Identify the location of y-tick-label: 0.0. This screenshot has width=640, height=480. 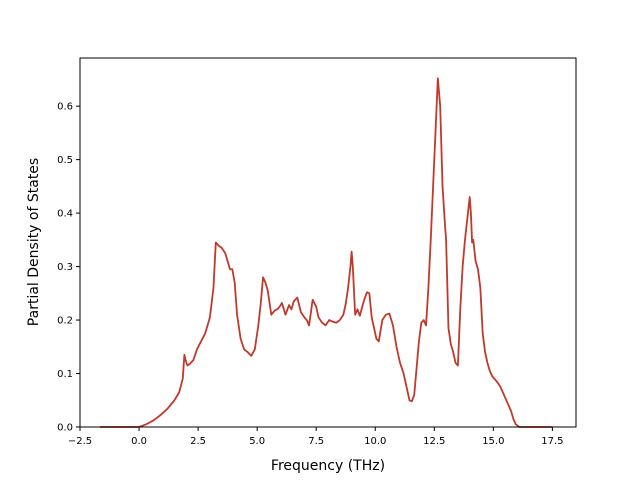
(65, 428).